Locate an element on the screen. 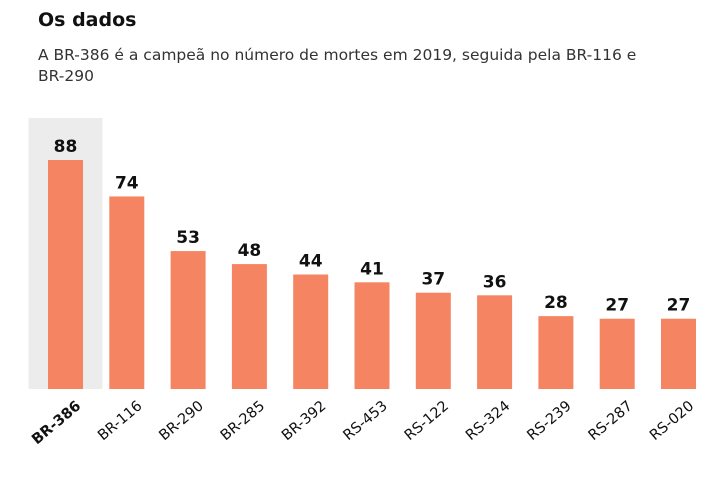  x-tick-label: RS-287 is located at coordinates (611, 421).